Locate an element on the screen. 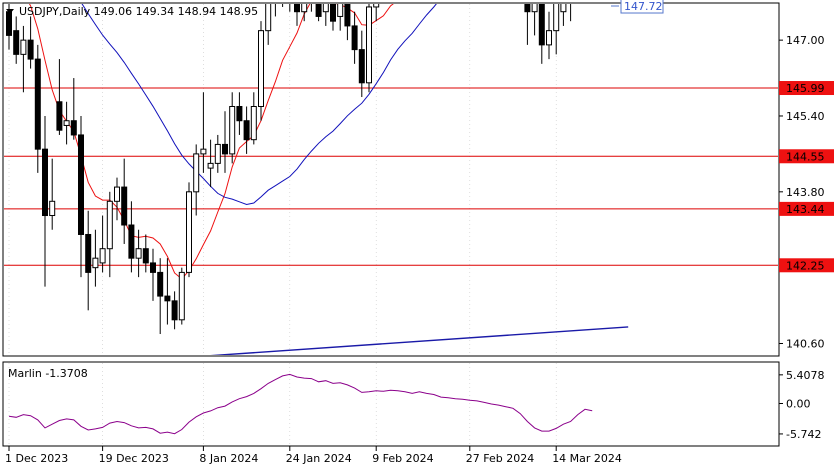  level-label: 142.25 is located at coordinates (805, 265).